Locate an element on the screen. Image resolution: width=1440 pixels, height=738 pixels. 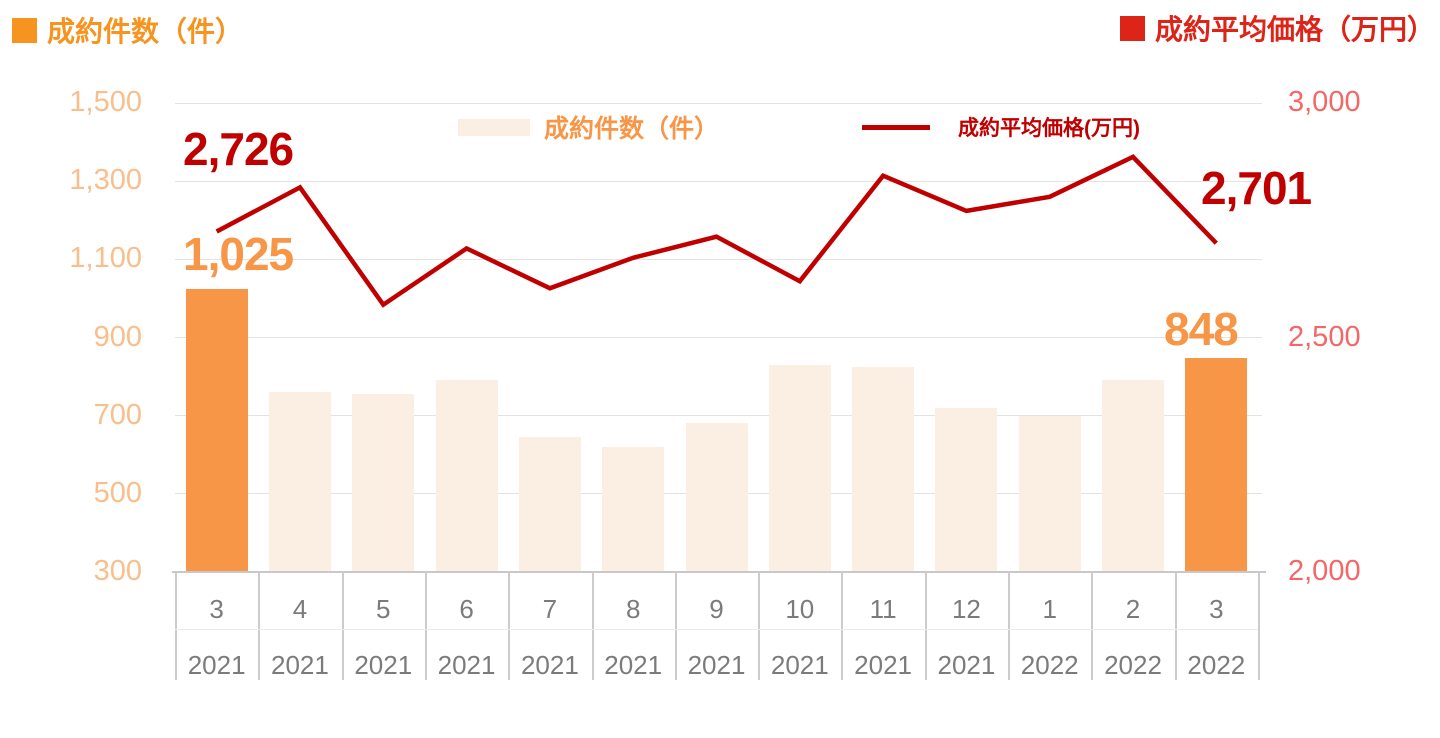
left-chart-title: 成約件数（件） is located at coordinates (127, 30).